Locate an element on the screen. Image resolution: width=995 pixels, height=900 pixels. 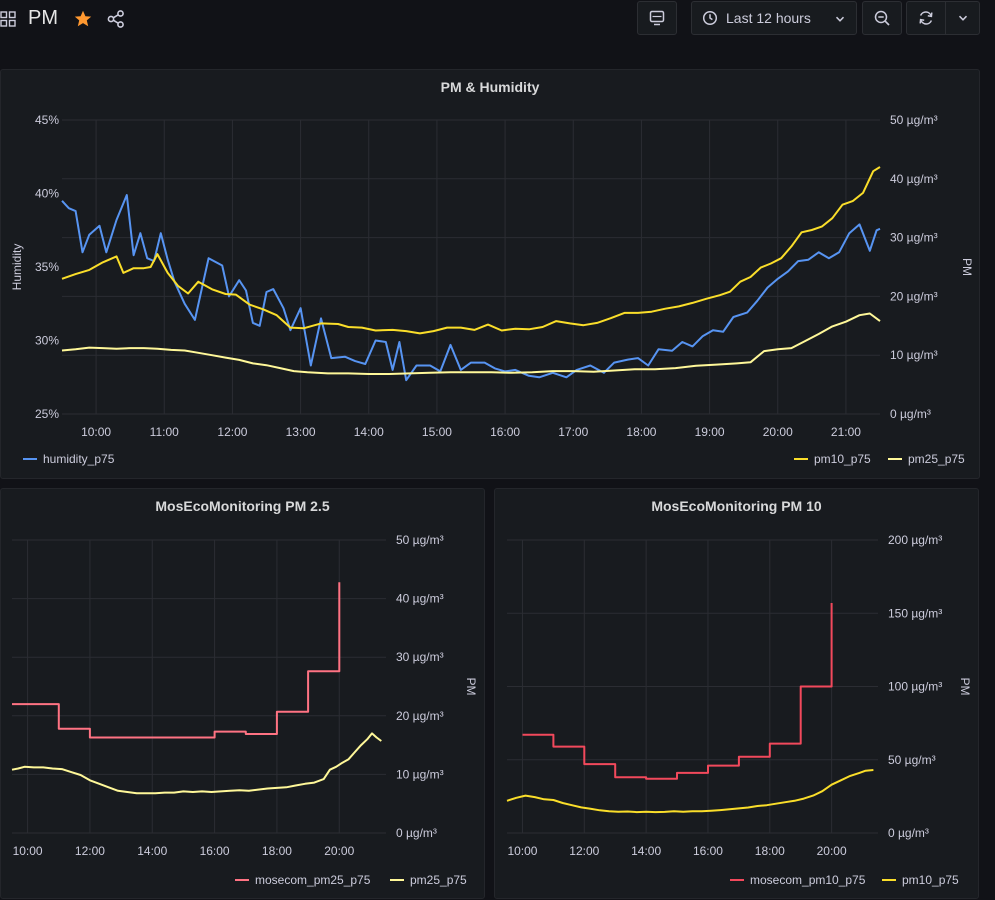
star-icon is located at coordinates (83, 19).